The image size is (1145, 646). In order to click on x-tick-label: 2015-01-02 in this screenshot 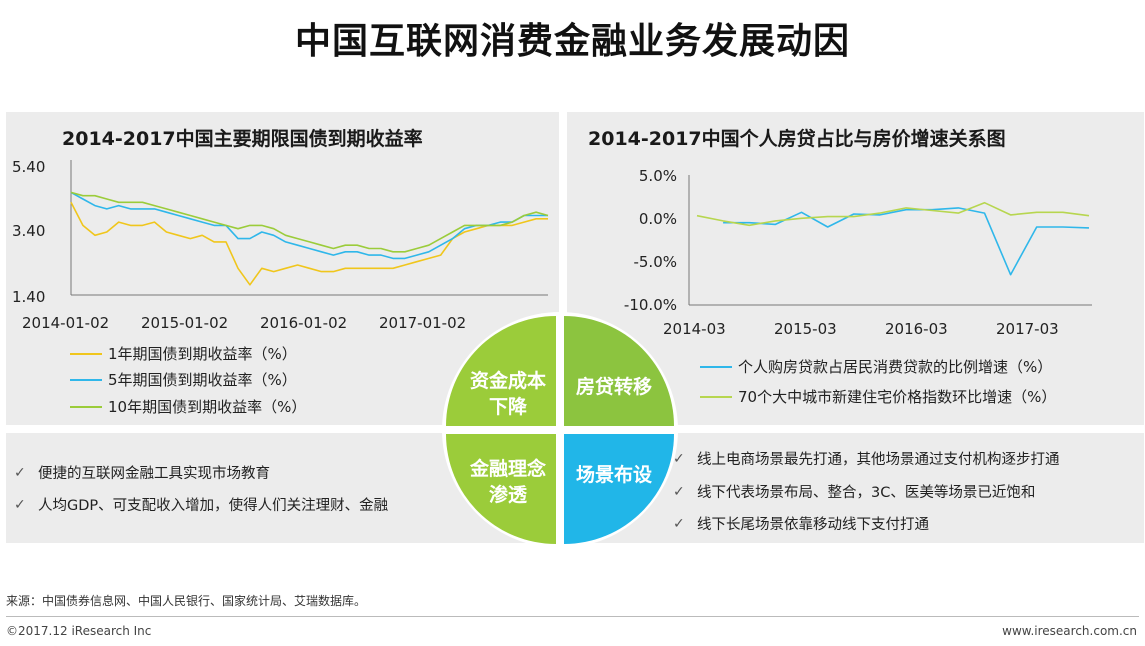, I will do `click(184, 323)`.